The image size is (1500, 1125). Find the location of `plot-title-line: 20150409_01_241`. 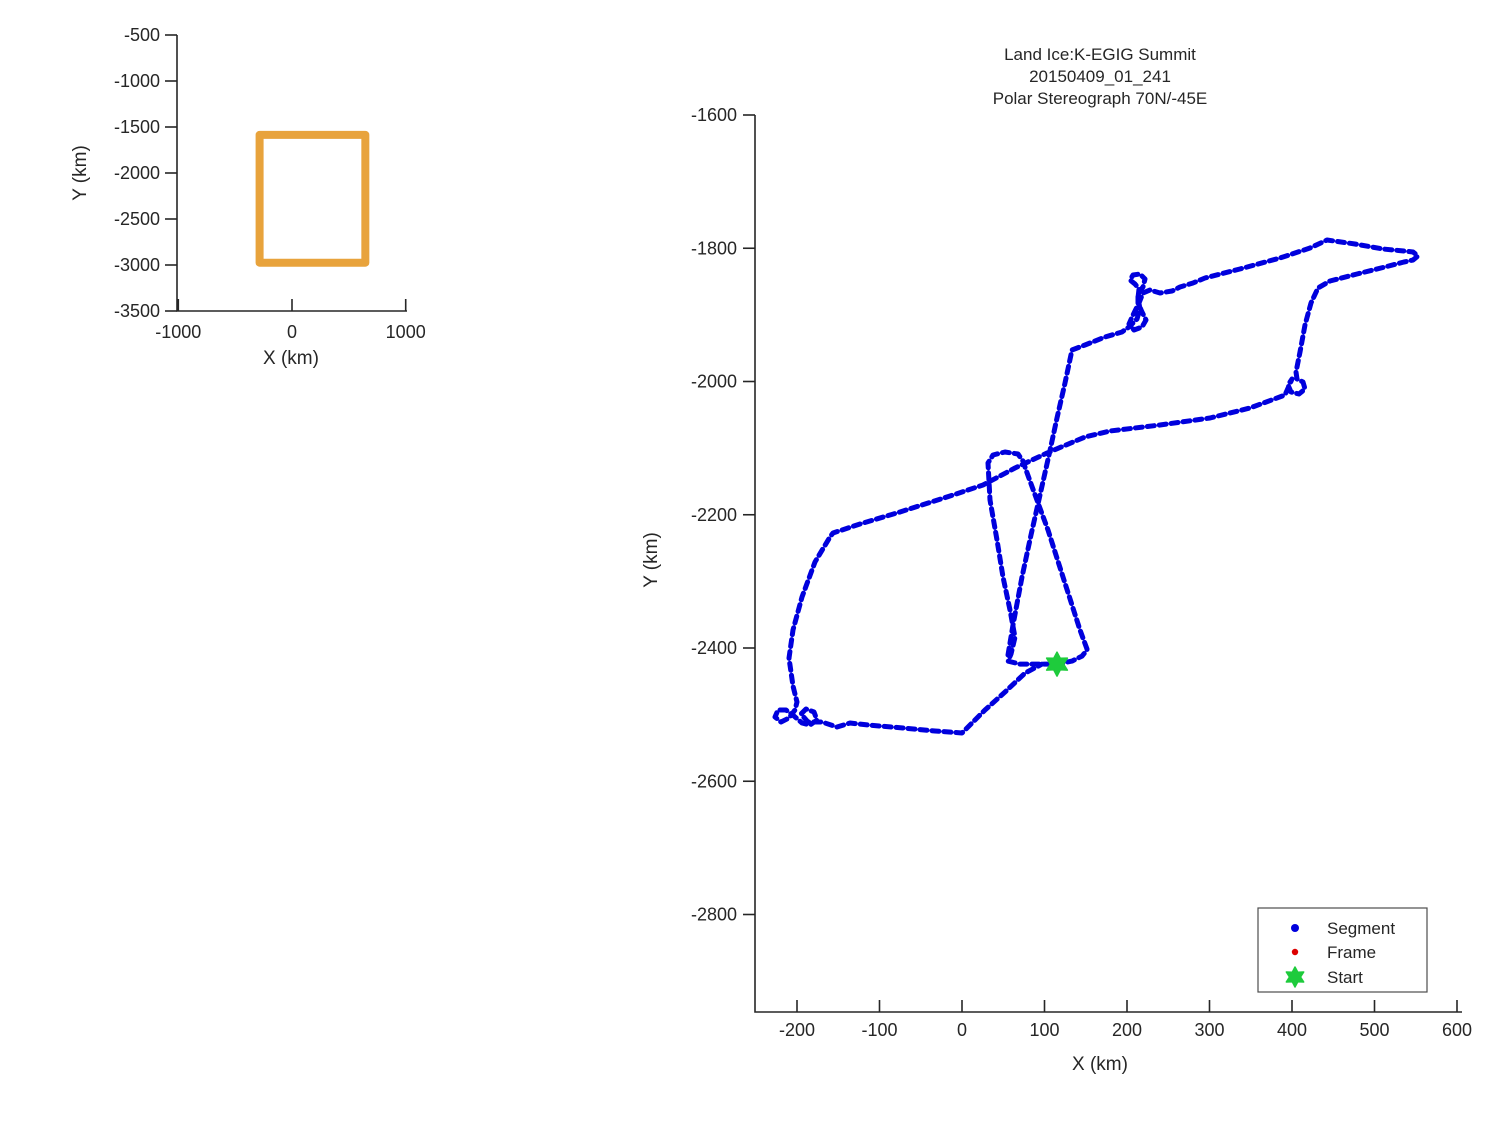

plot-title-line: 20150409_01_241 is located at coordinates (1100, 76).